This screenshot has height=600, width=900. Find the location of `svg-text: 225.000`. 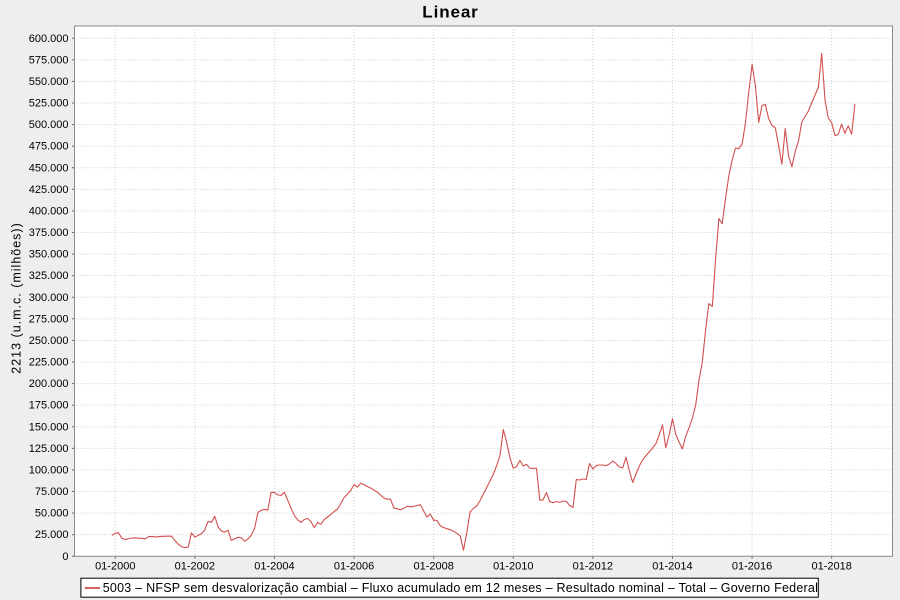

svg-text: 225.000 is located at coordinates (49, 363).